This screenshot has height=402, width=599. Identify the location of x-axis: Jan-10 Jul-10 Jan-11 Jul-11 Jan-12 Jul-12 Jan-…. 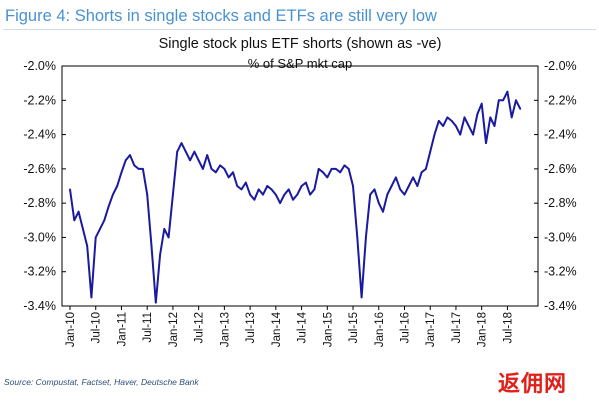
(289, 326).